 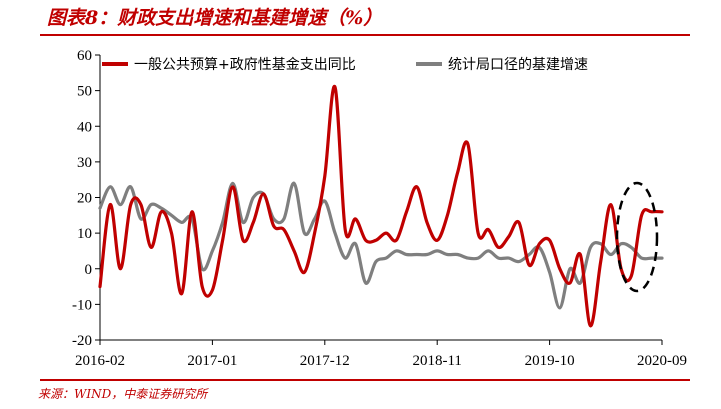 What do you see at coordinates (84, 92) in the screenshot?
I see `y-tick-label: 50` at bounding box center [84, 92].